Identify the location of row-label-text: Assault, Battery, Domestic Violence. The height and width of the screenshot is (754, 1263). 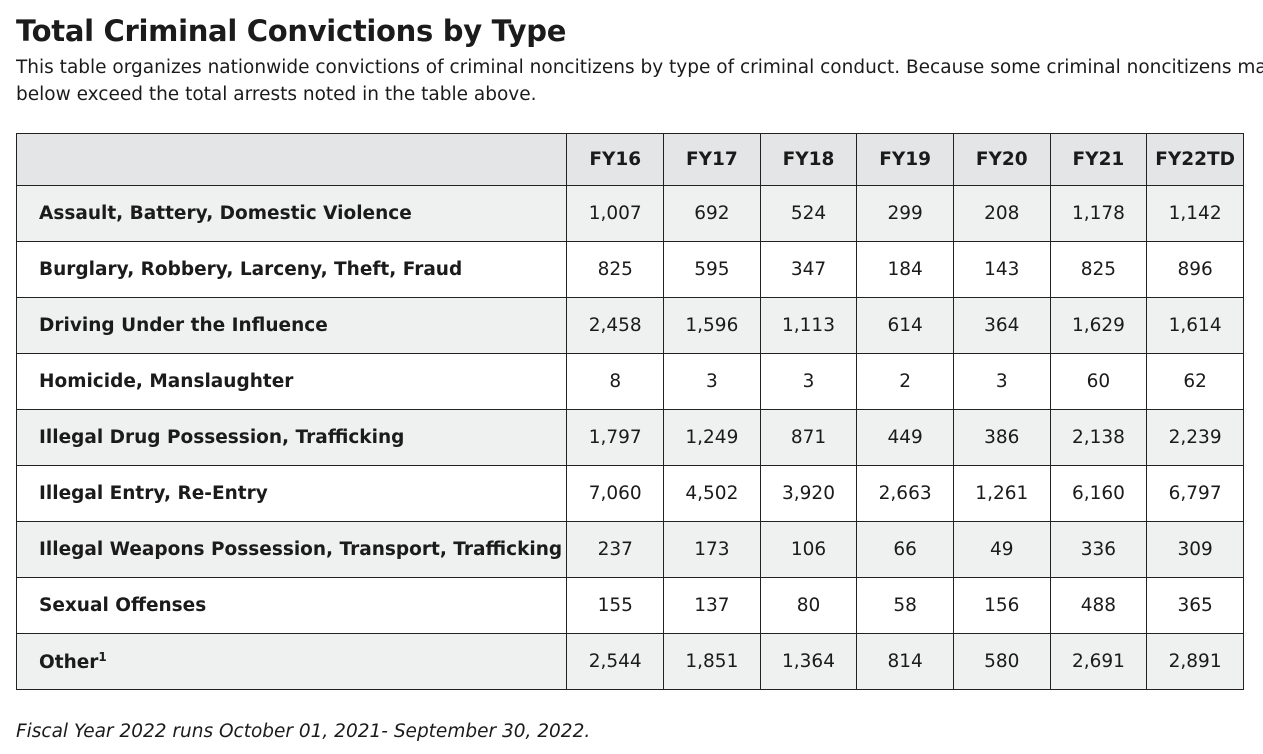
(225, 213).